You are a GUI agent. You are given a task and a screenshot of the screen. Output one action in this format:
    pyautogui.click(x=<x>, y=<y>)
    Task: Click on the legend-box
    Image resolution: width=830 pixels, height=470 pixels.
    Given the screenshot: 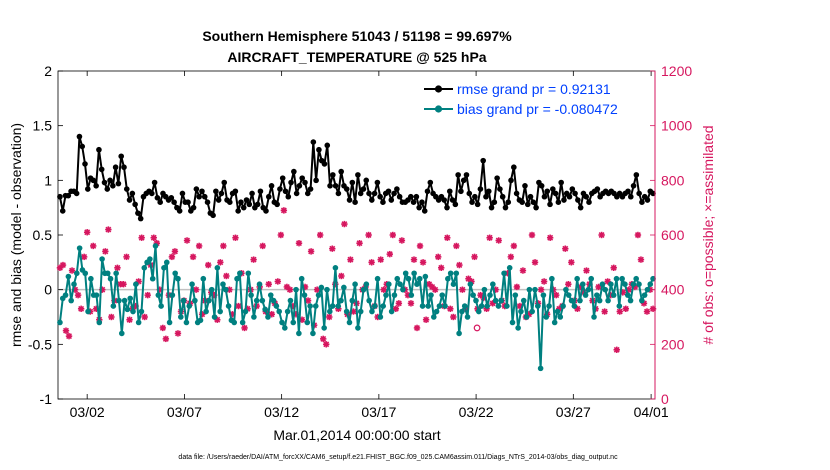 What is the action you would take?
    pyautogui.click(x=534, y=102)
    